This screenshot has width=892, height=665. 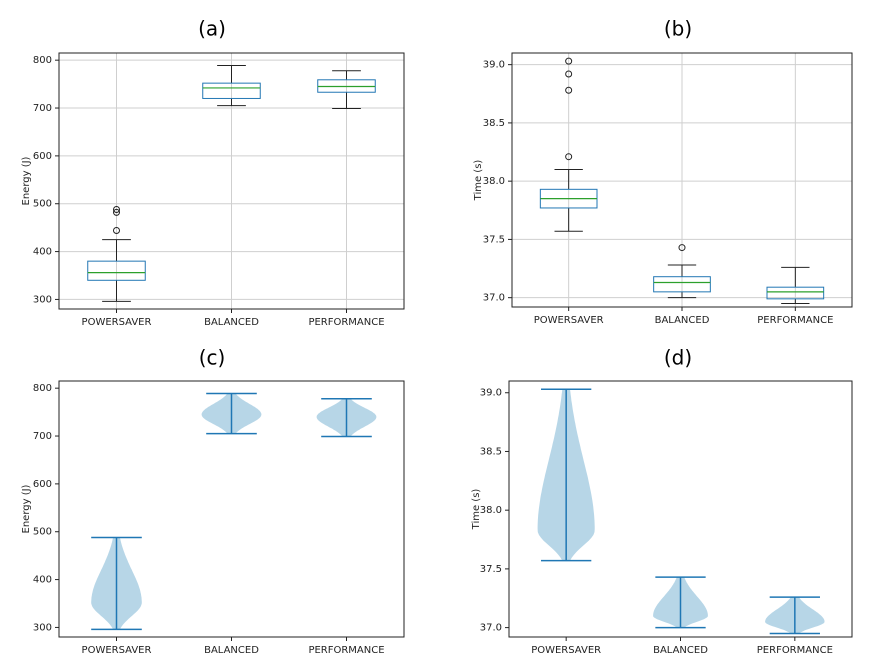 What do you see at coordinates (212, 29) in the screenshot?
I see `panel-label: (a)` at bounding box center [212, 29].